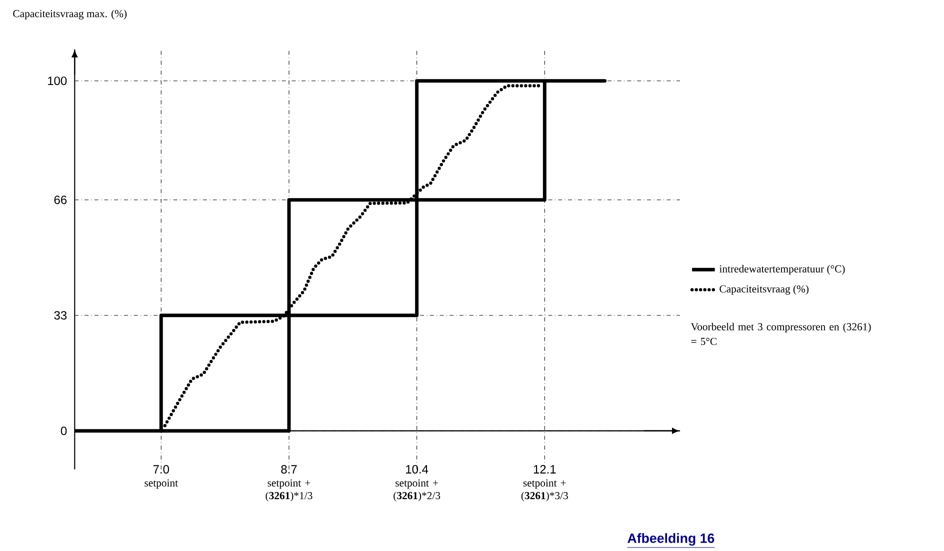 The width and height of the screenshot is (944, 551). Describe the element at coordinates (417, 469) in the screenshot. I see `x-tick-label: 10.4` at that location.